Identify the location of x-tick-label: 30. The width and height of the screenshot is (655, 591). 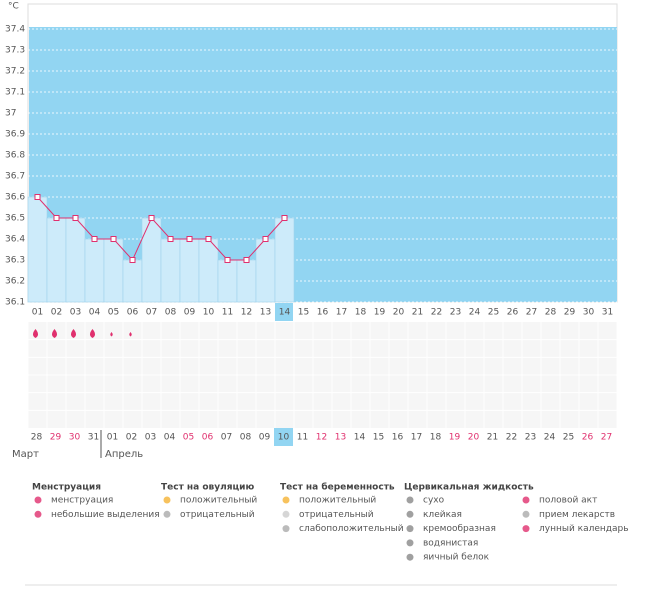
(589, 313).